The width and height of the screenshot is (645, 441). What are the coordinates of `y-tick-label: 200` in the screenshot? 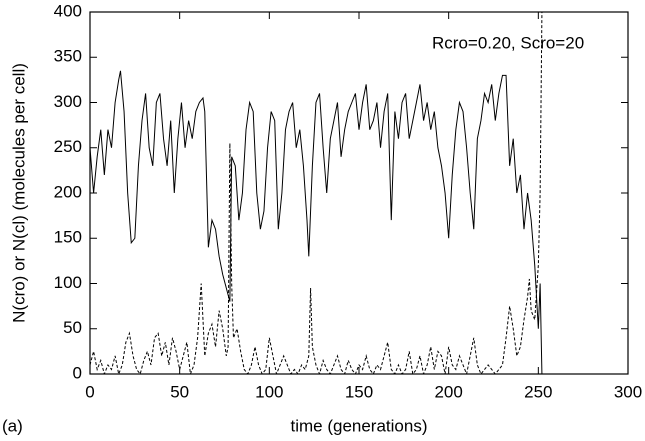 It's located at (68, 191).